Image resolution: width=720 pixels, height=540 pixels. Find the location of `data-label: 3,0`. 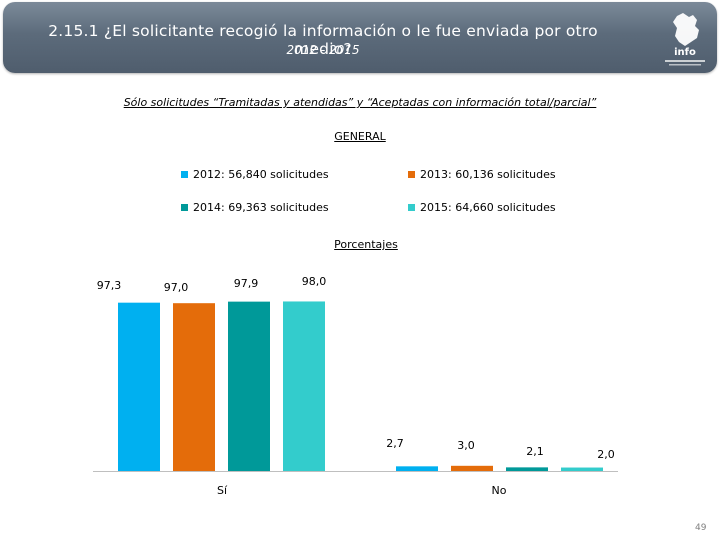

data-label: 3,0 is located at coordinates (466, 445).